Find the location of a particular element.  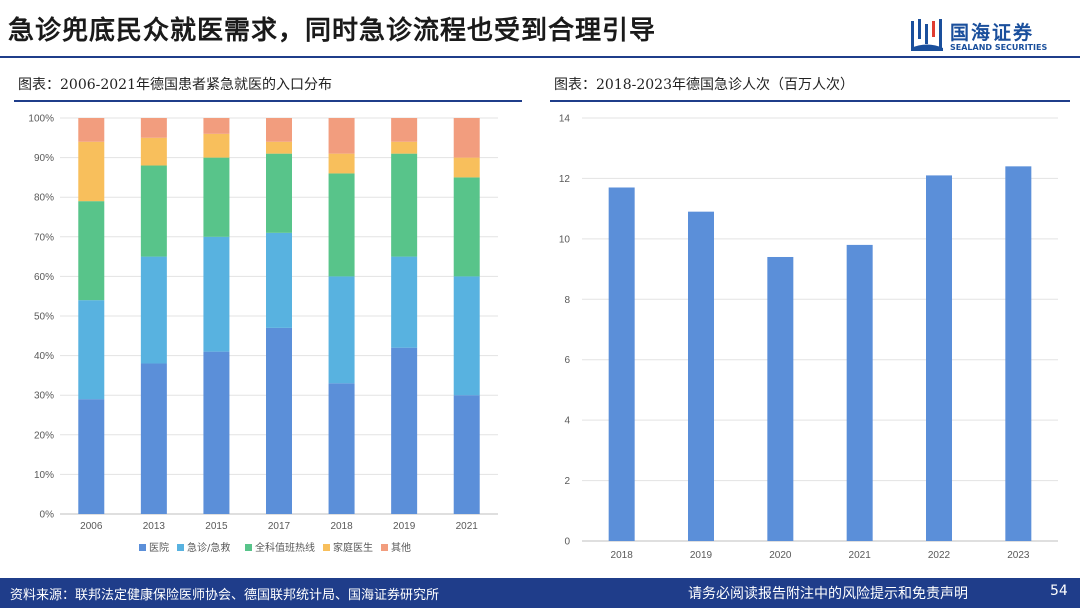

y-tick-label: 10 is located at coordinates (565, 239).